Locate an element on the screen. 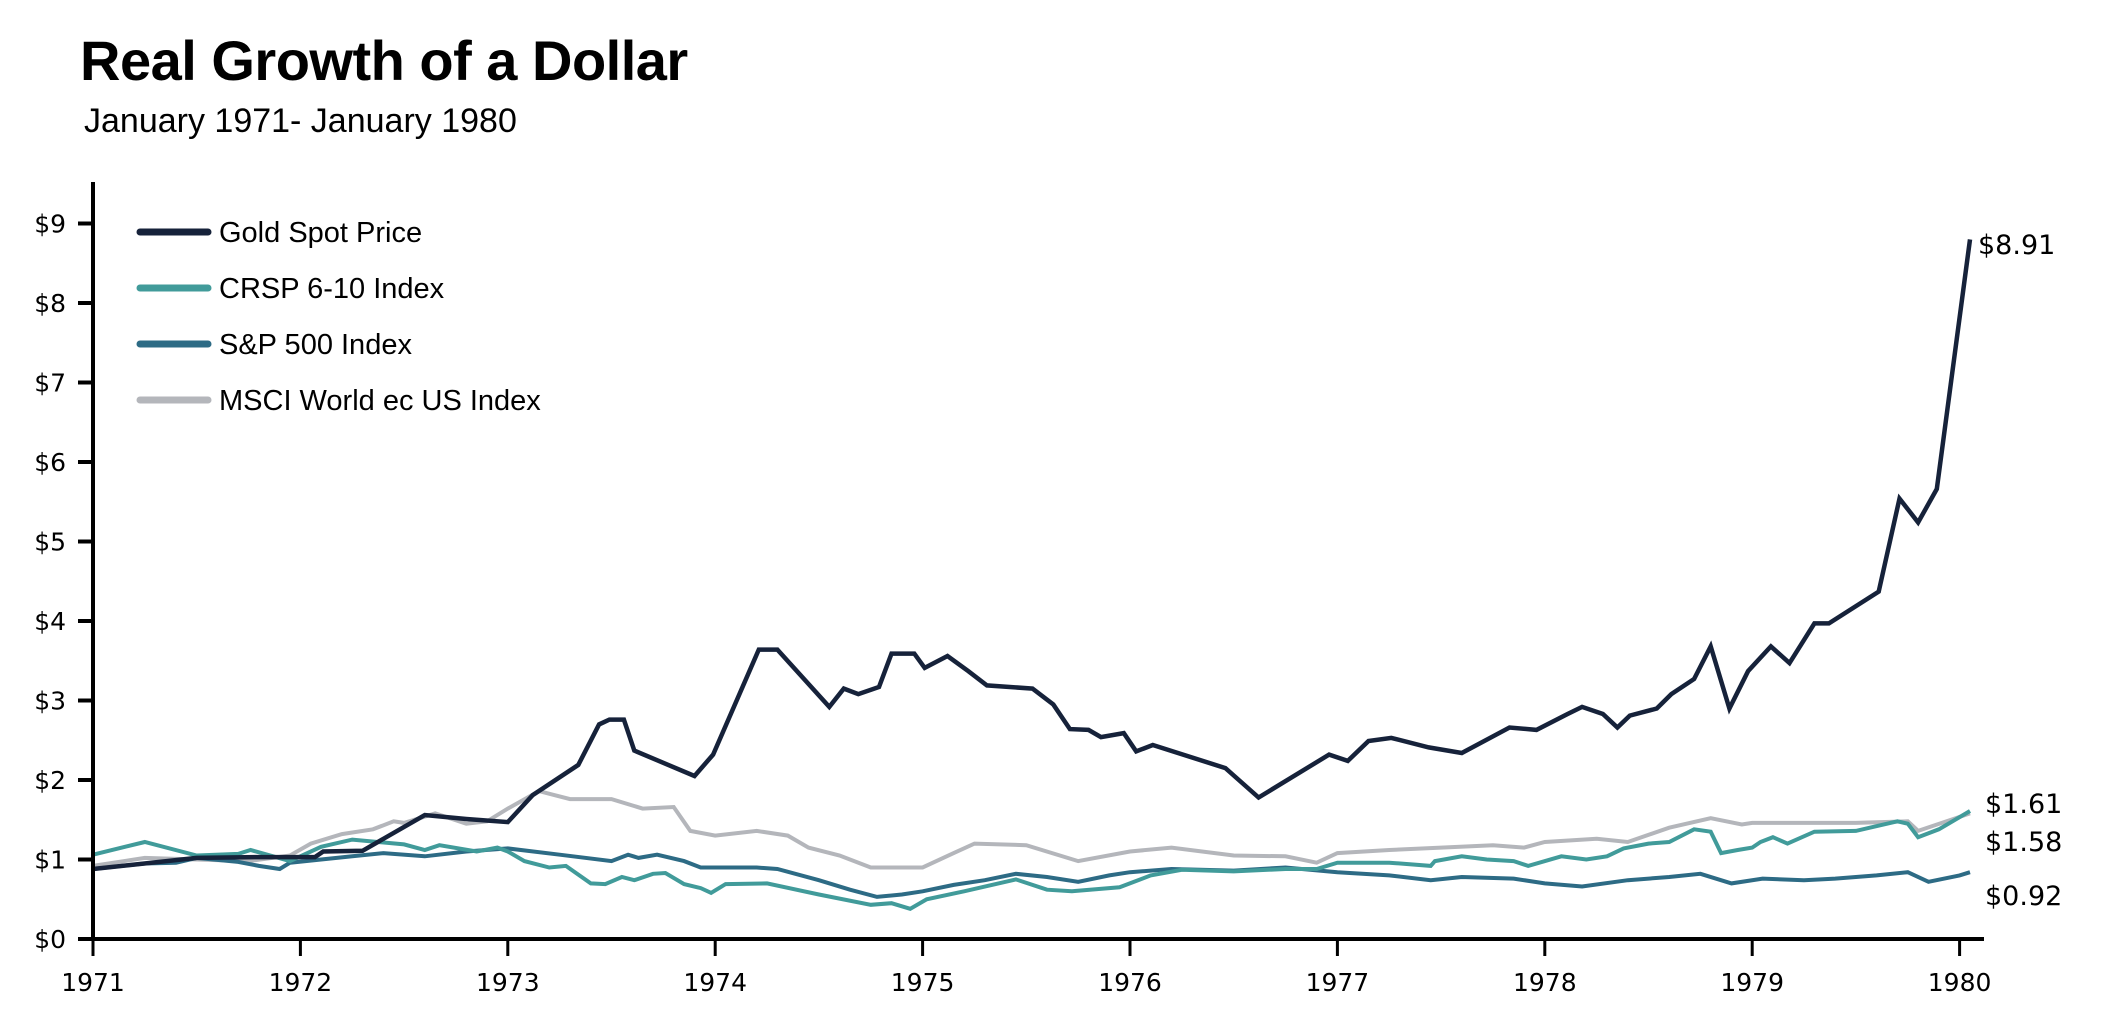 The width and height of the screenshot is (2102, 1020). end-value-label: $0.92 is located at coordinates (2023, 896).